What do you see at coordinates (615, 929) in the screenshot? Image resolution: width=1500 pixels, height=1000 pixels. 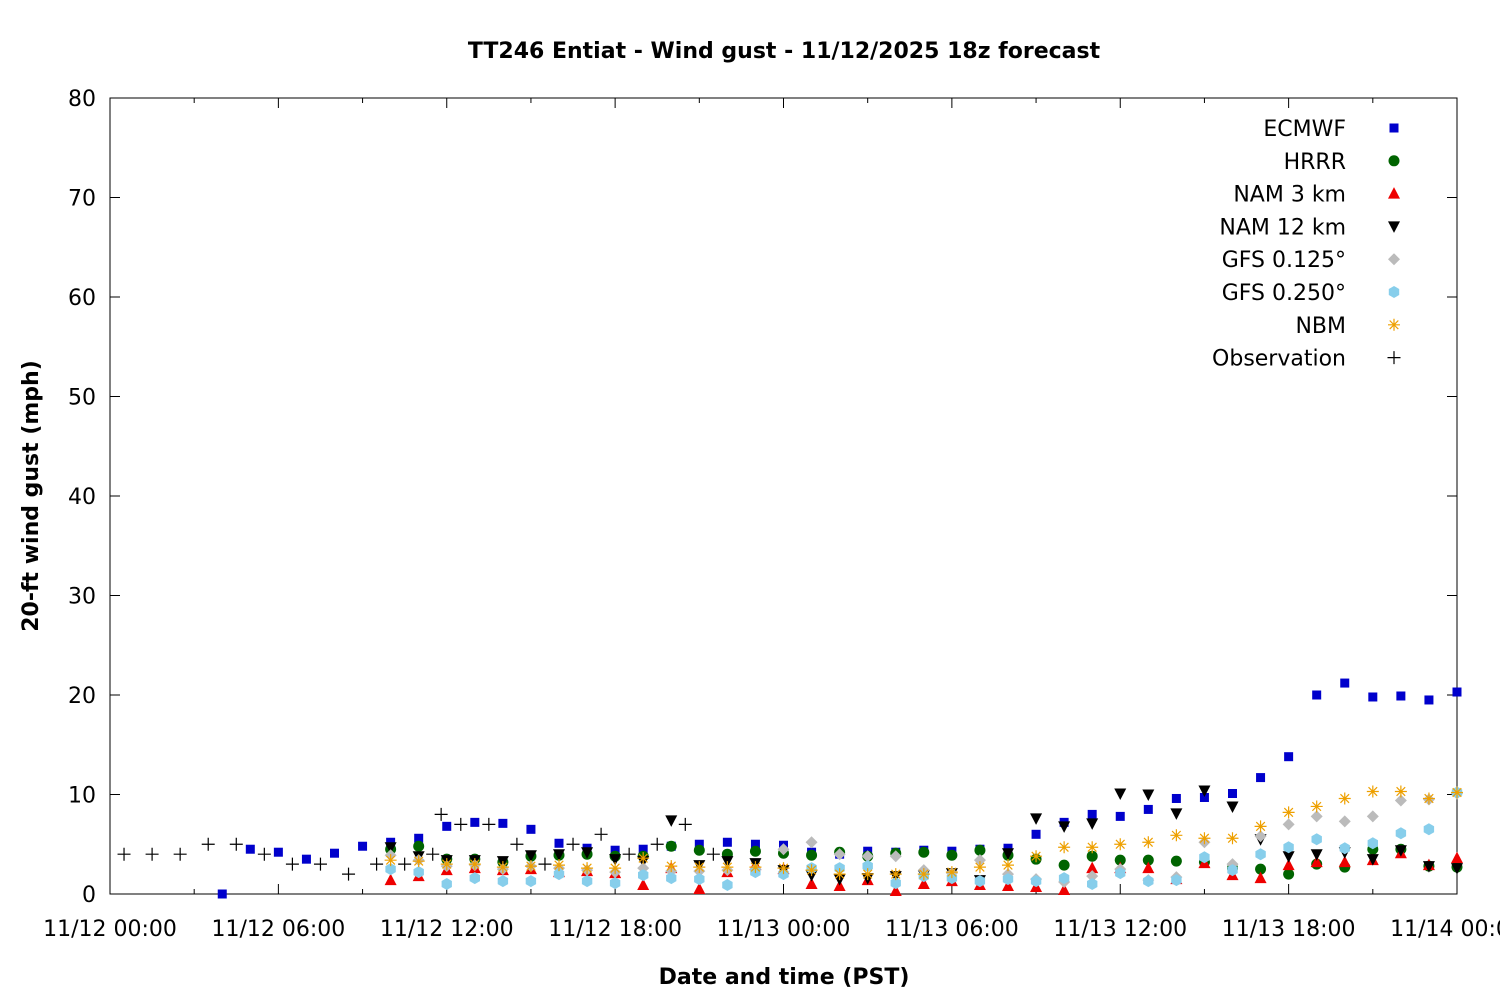 I see `x-tick-label: 11/12 18:00` at bounding box center [615, 929].